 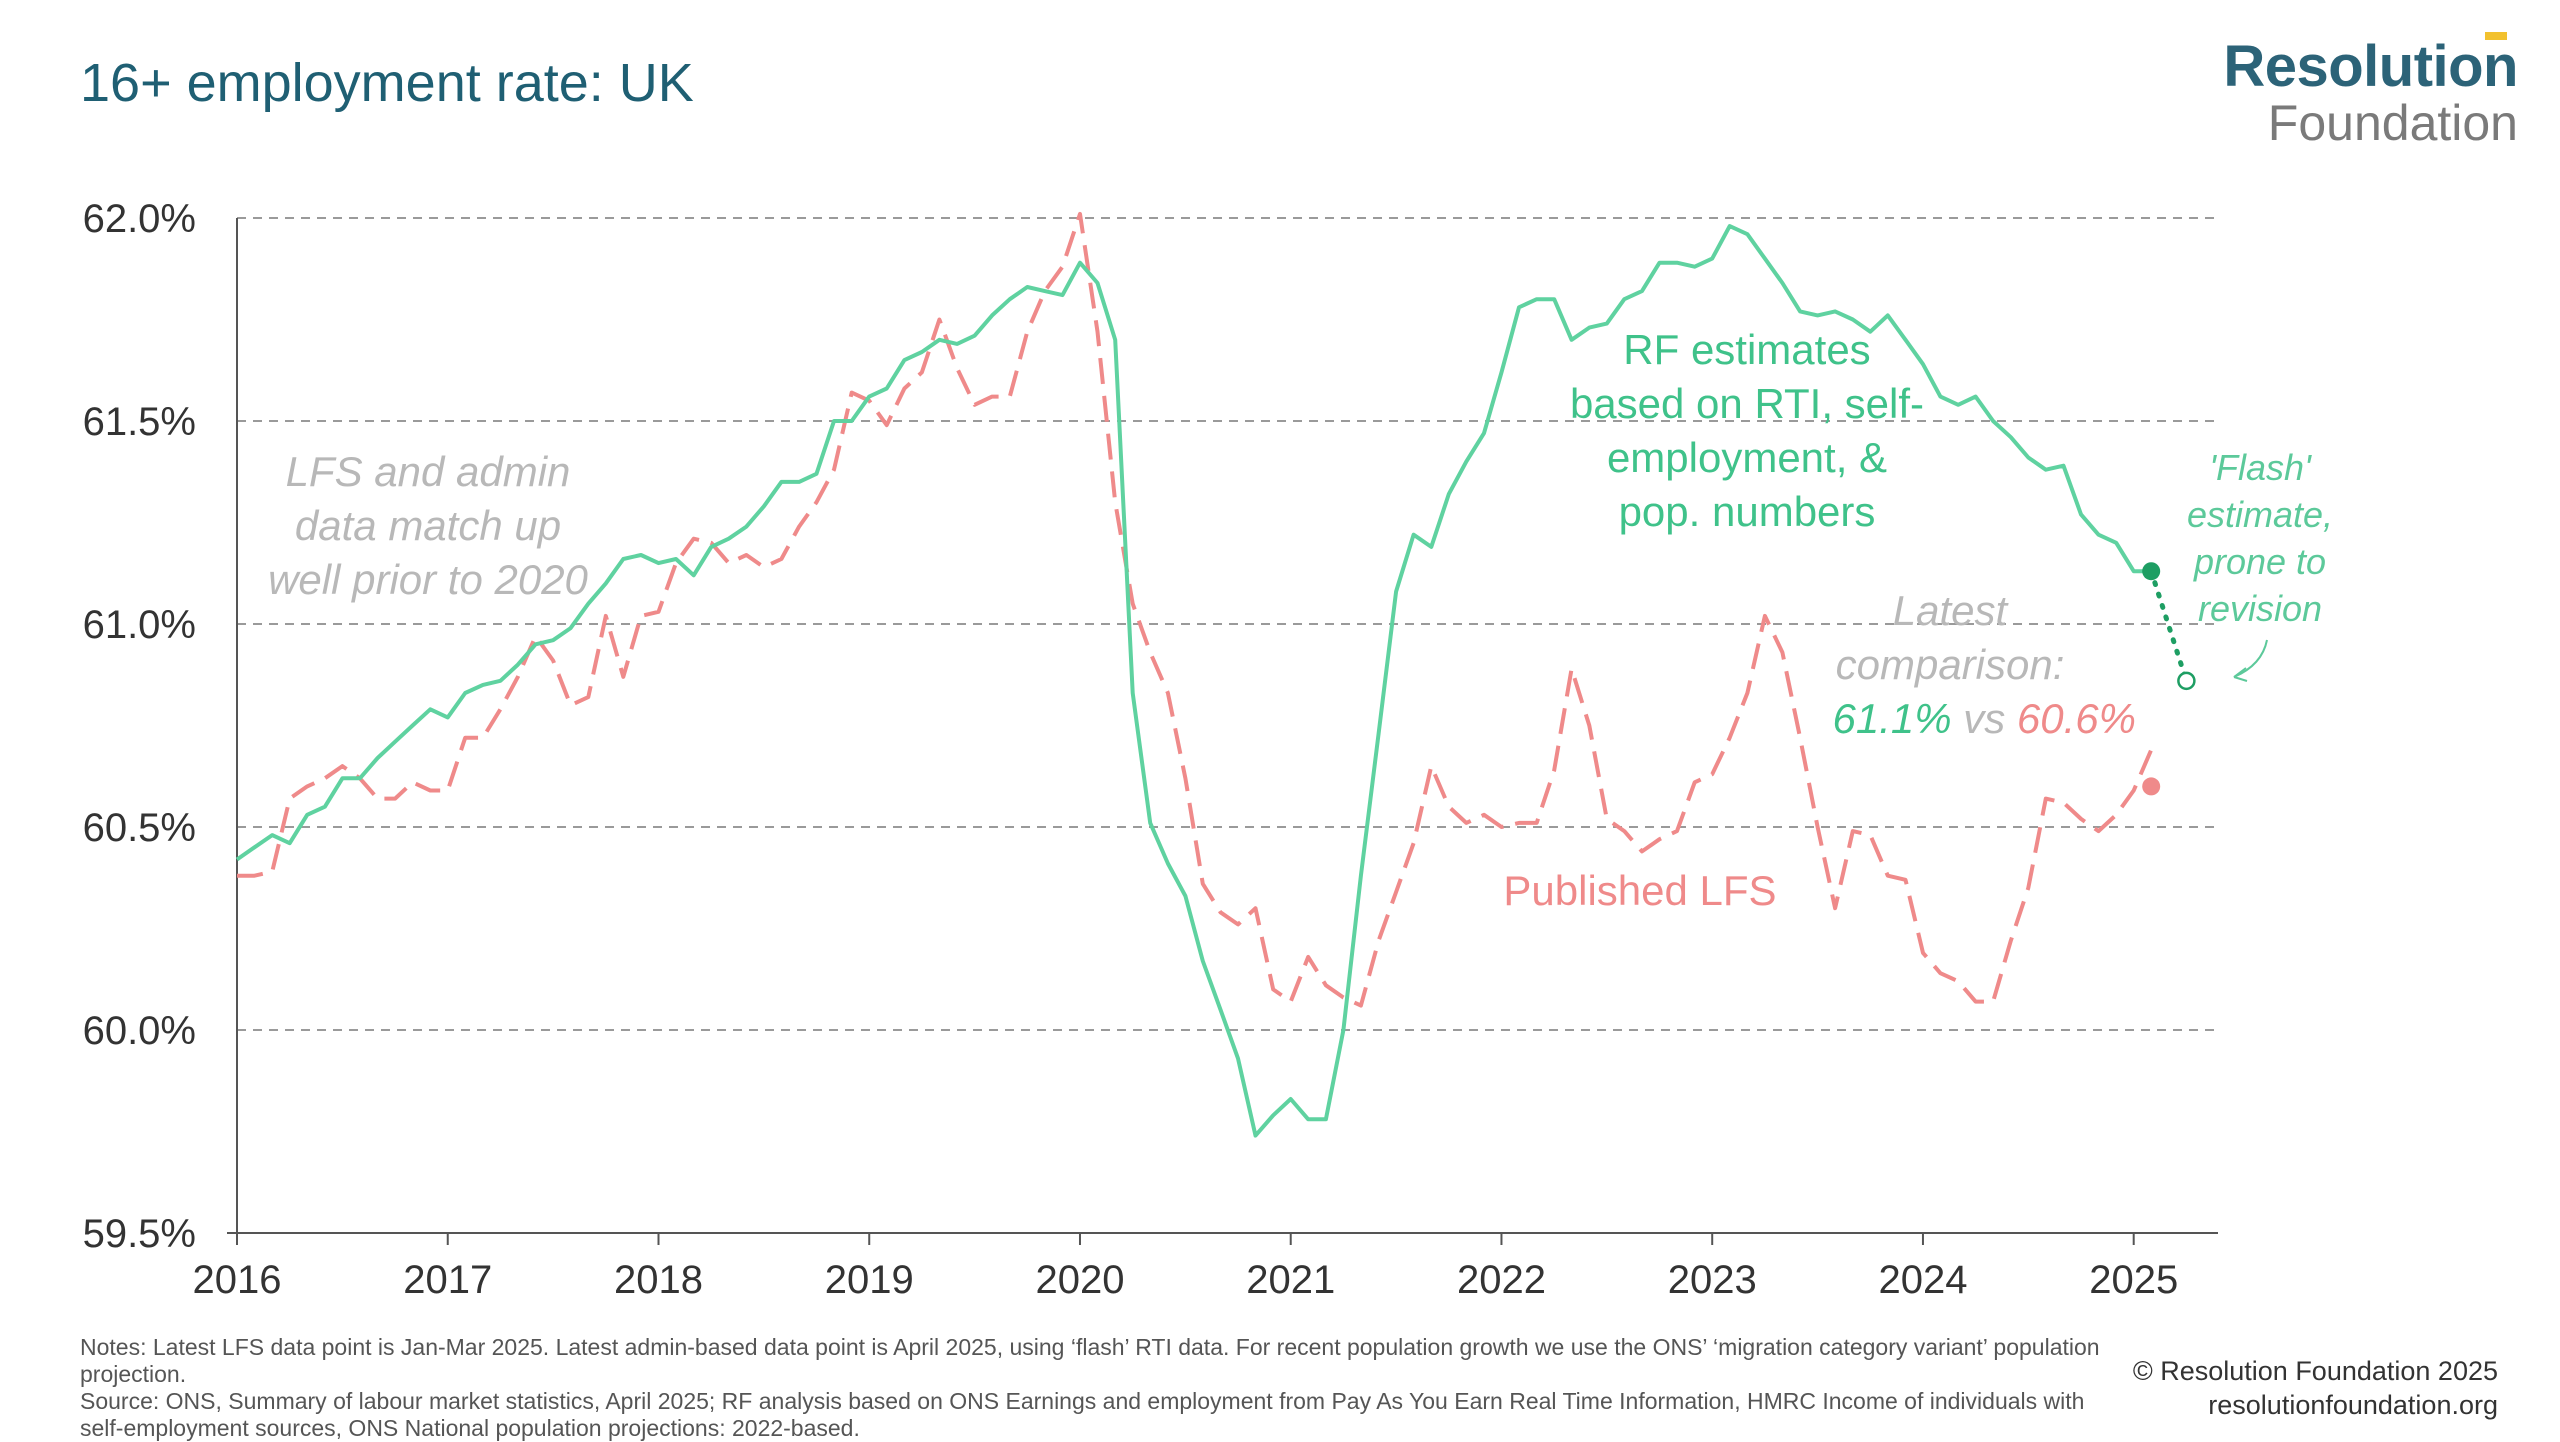 What do you see at coordinates (387, 83) in the screenshot?
I see `chart-title: 16+ employment rate: UK` at bounding box center [387, 83].